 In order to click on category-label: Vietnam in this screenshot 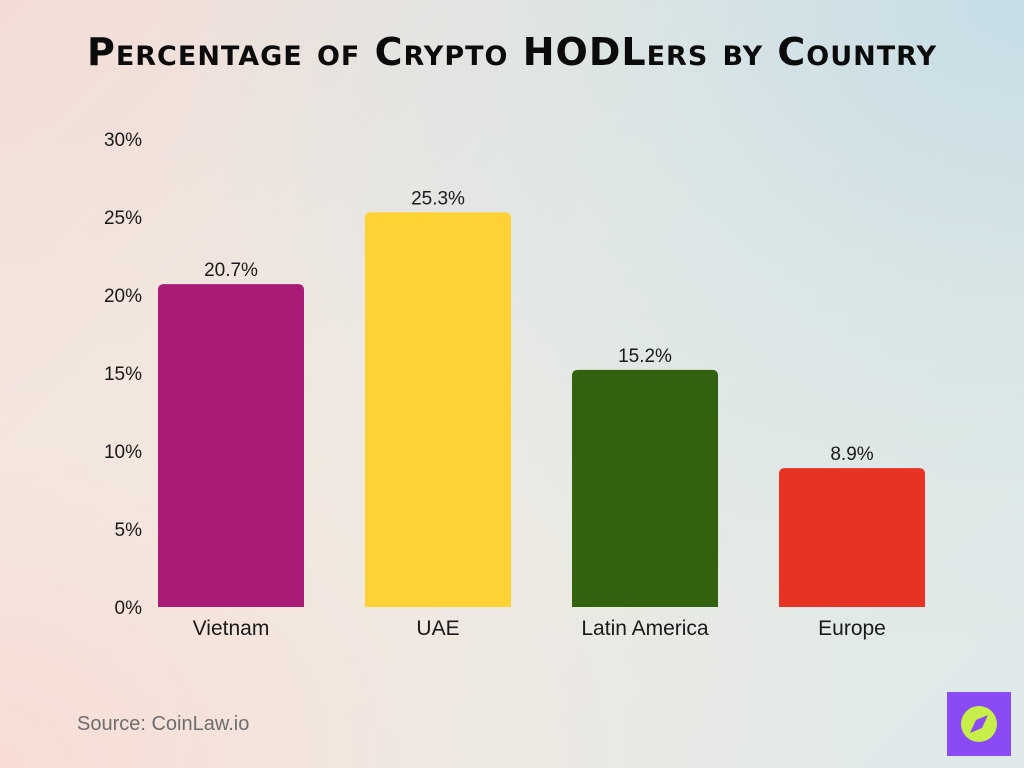, I will do `click(231, 628)`.